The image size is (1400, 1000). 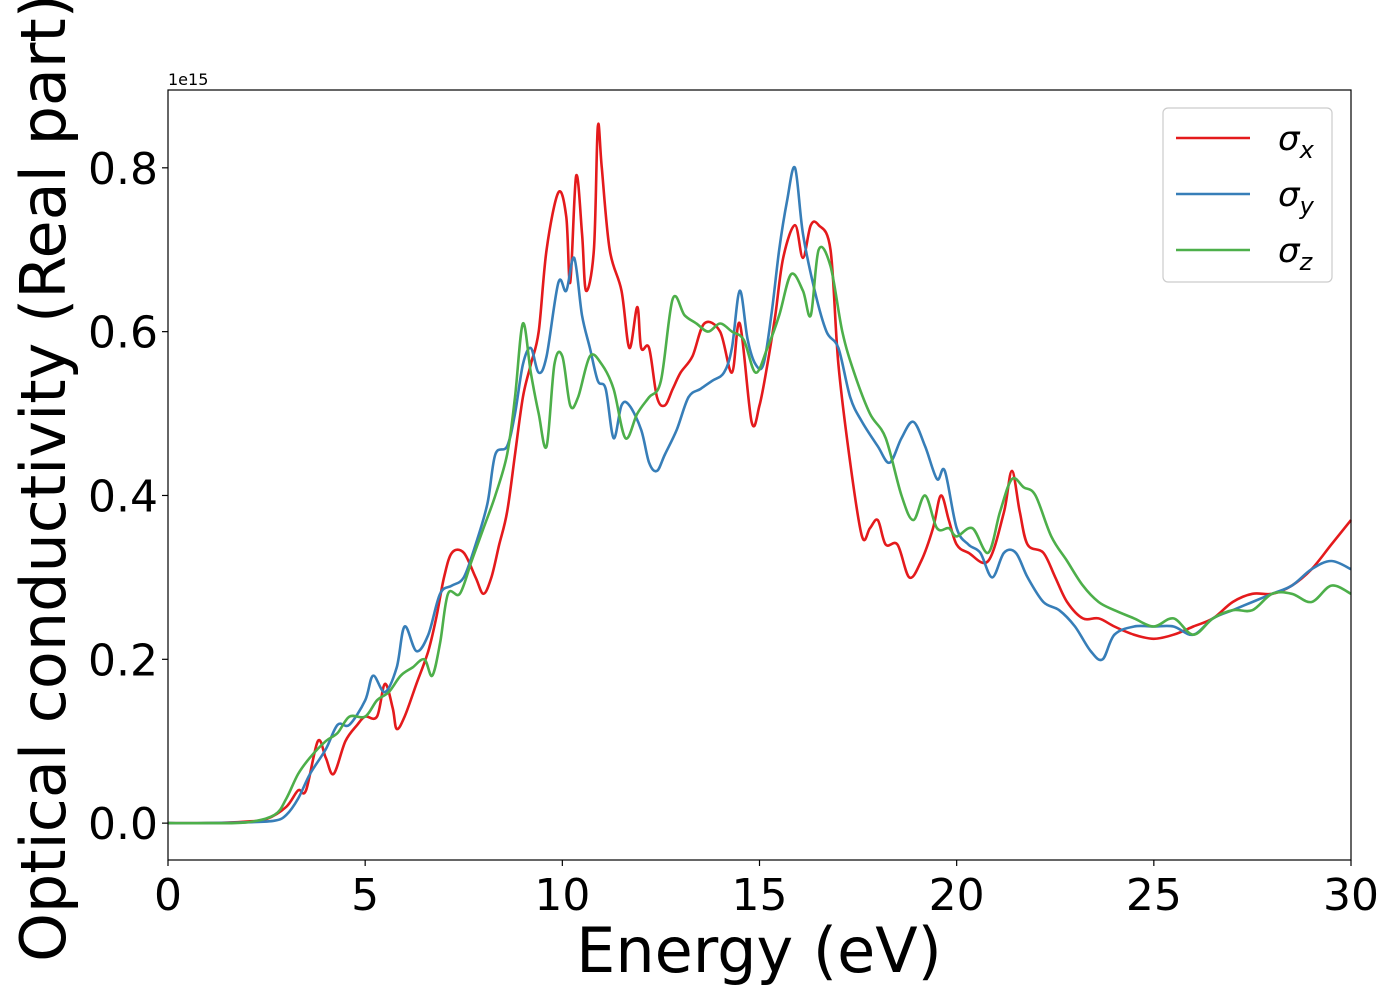 What do you see at coordinates (1351, 895) in the screenshot?
I see `x-tick-label: 30` at bounding box center [1351, 895].